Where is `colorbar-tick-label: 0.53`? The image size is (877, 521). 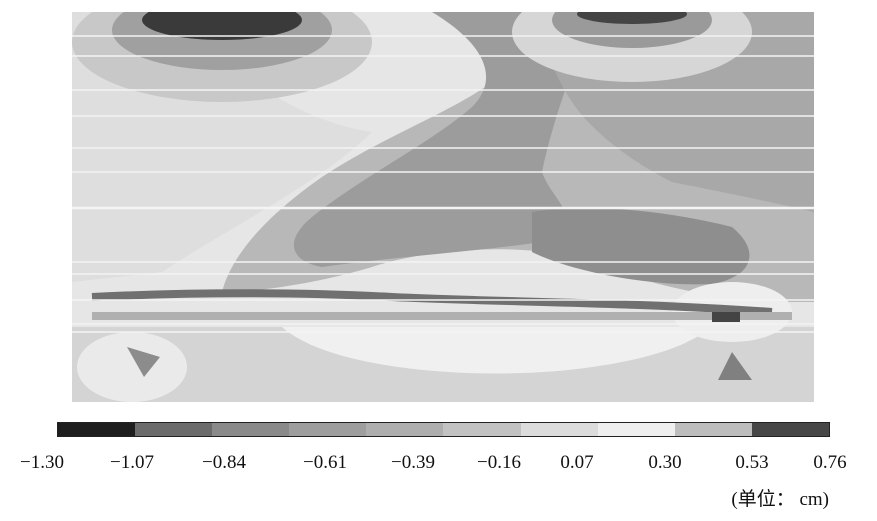
colorbar-tick-label: 0.53 is located at coordinates (752, 462).